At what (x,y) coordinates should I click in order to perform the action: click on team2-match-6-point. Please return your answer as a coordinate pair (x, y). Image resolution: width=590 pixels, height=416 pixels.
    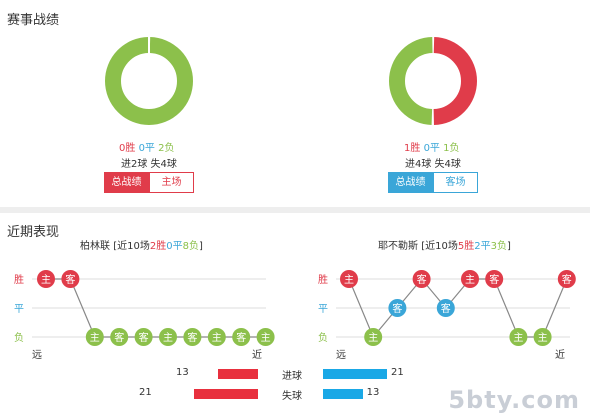
    Looking at the image, I should click on (470, 279).